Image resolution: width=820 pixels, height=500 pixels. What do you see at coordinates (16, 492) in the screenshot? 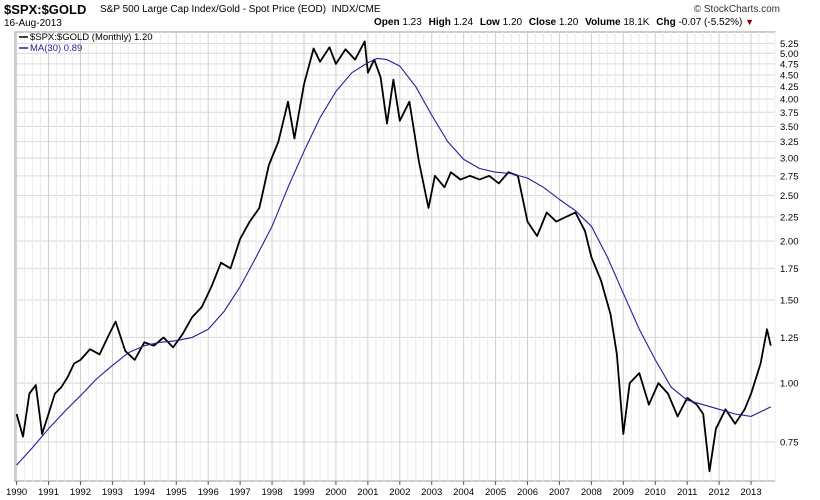
I see `x-tick-label: 1990` at bounding box center [16, 492].